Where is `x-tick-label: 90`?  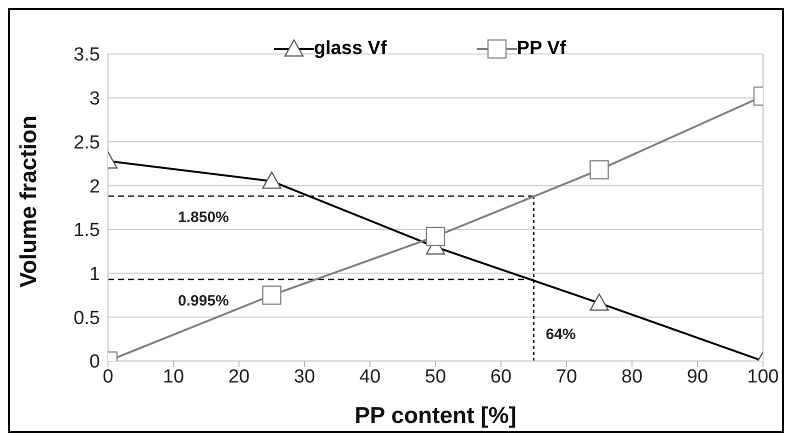 x-tick-label: 90 is located at coordinates (697, 377).